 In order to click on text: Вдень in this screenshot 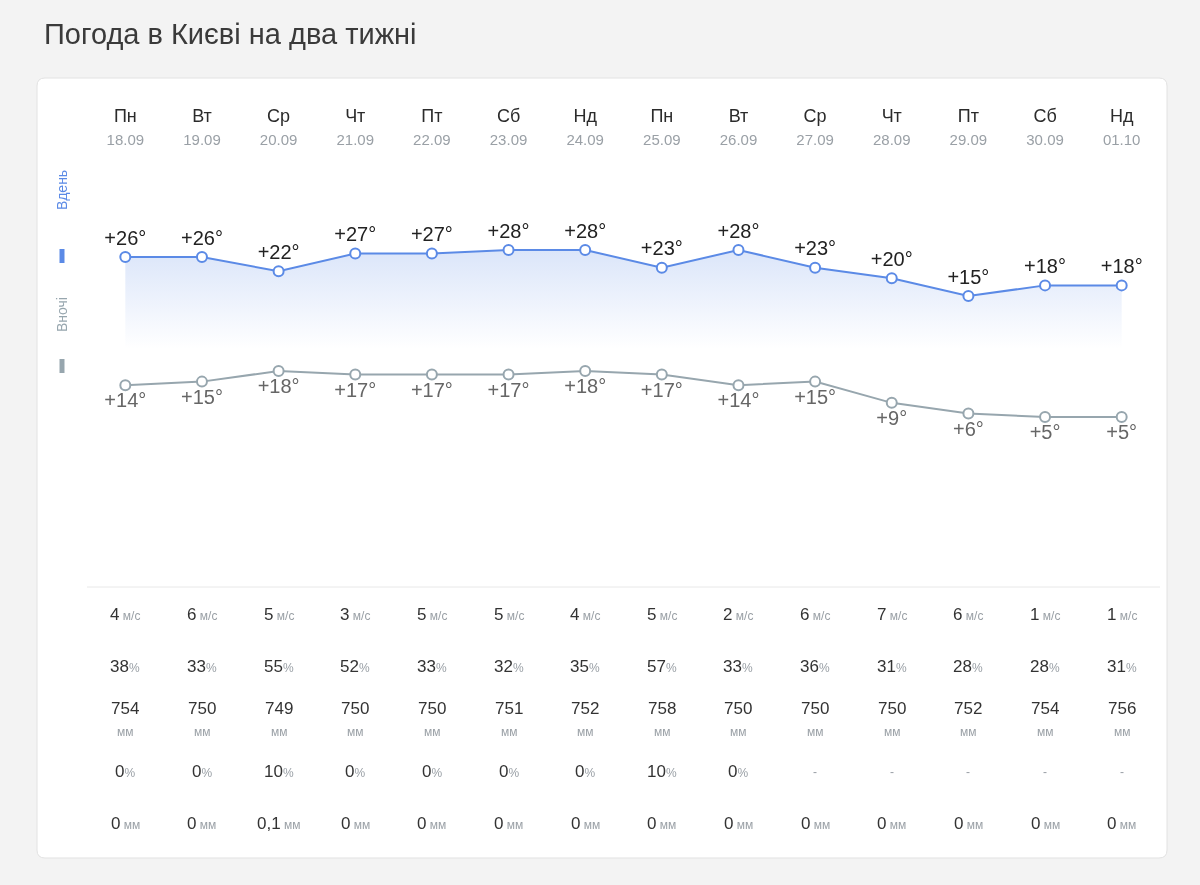, I will do `click(62, 189)`.